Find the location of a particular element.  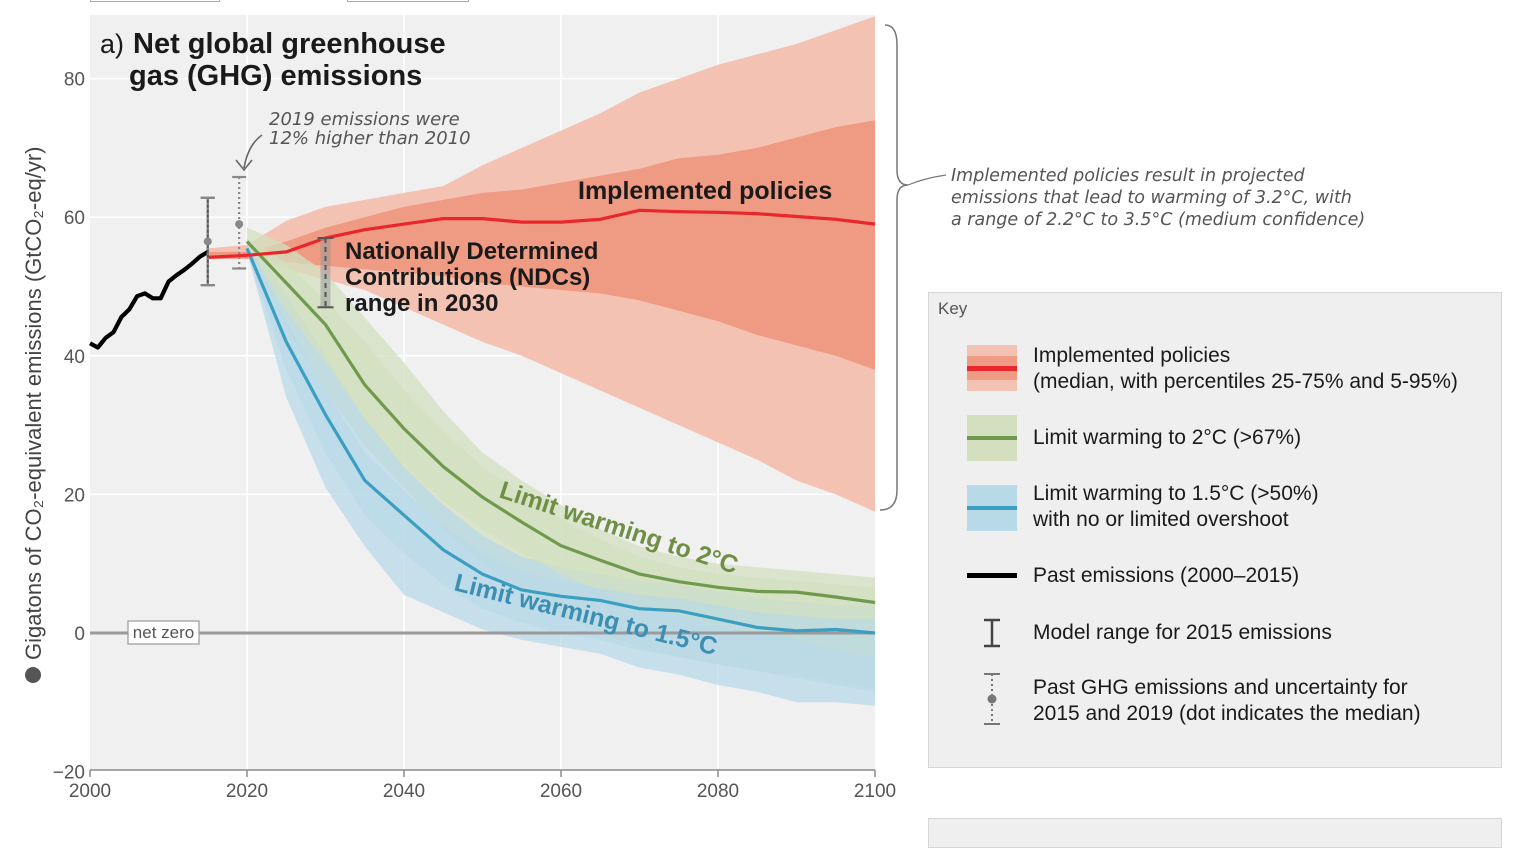

key-text-model-range: Model range for 2015 emissions is located at coordinates (1182, 633).